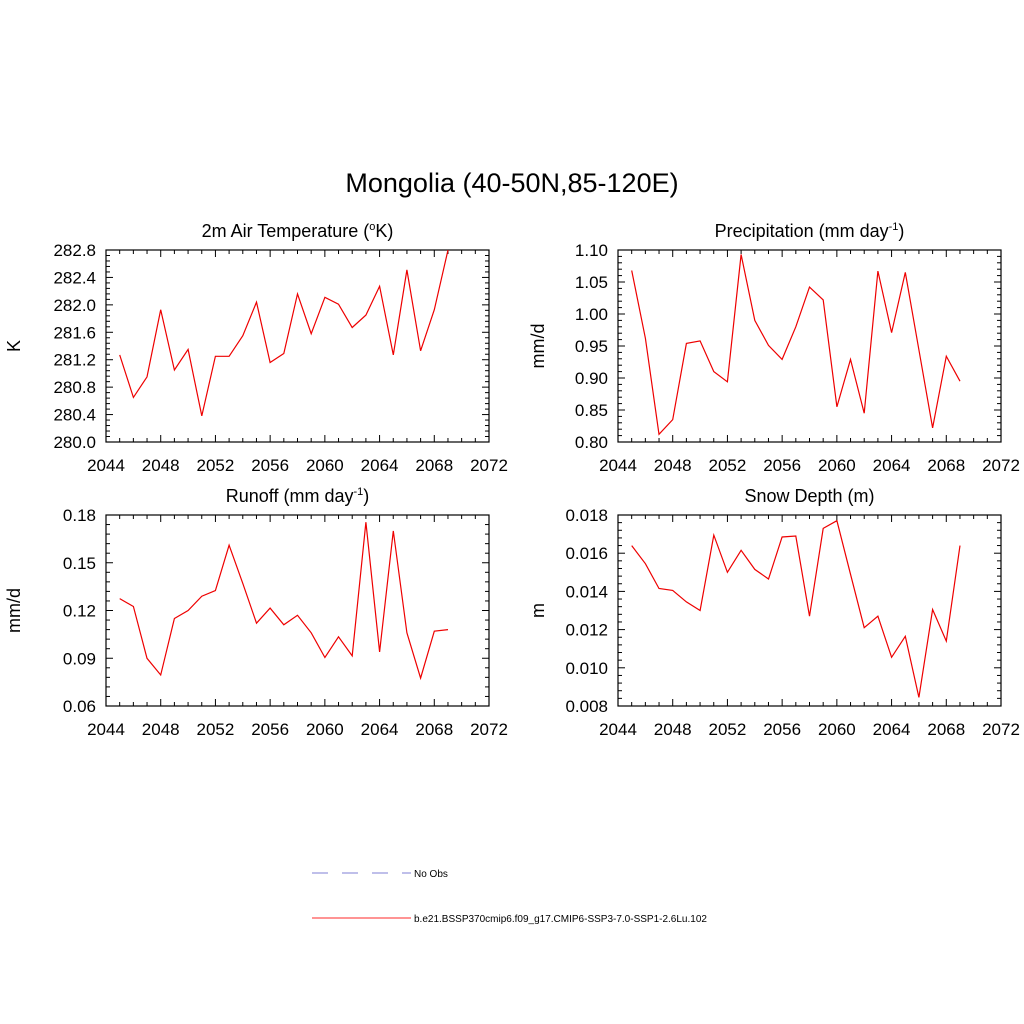 The height and width of the screenshot is (1024, 1024). I want to click on panel-title: Runoff (mm day-1), so click(298, 496).